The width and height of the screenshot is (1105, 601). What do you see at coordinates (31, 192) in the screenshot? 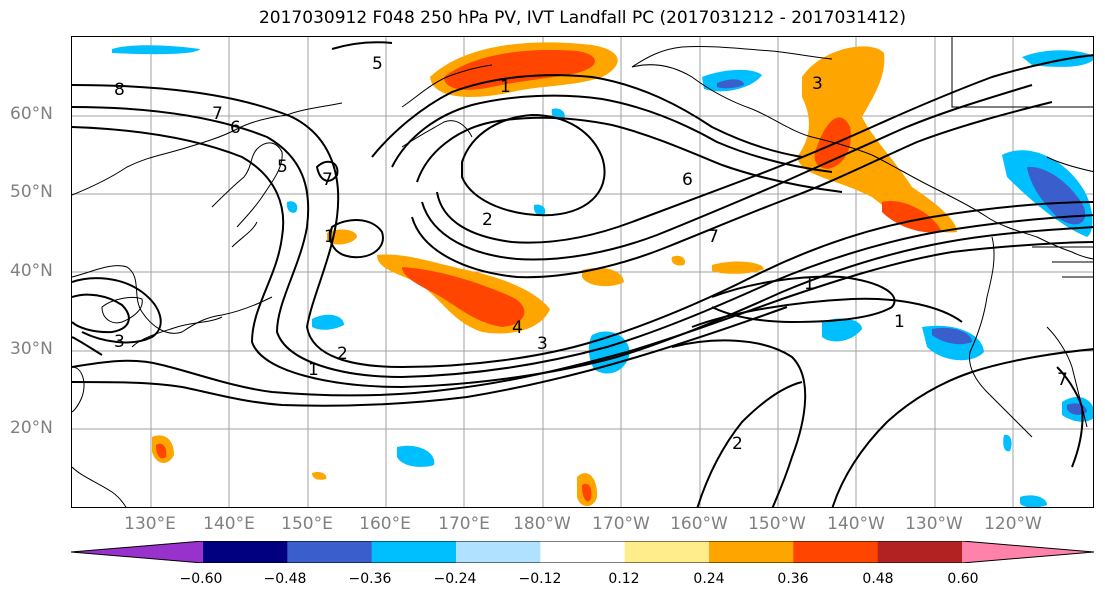
I see `lat-label: 50°N` at bounding box center [31, 192].